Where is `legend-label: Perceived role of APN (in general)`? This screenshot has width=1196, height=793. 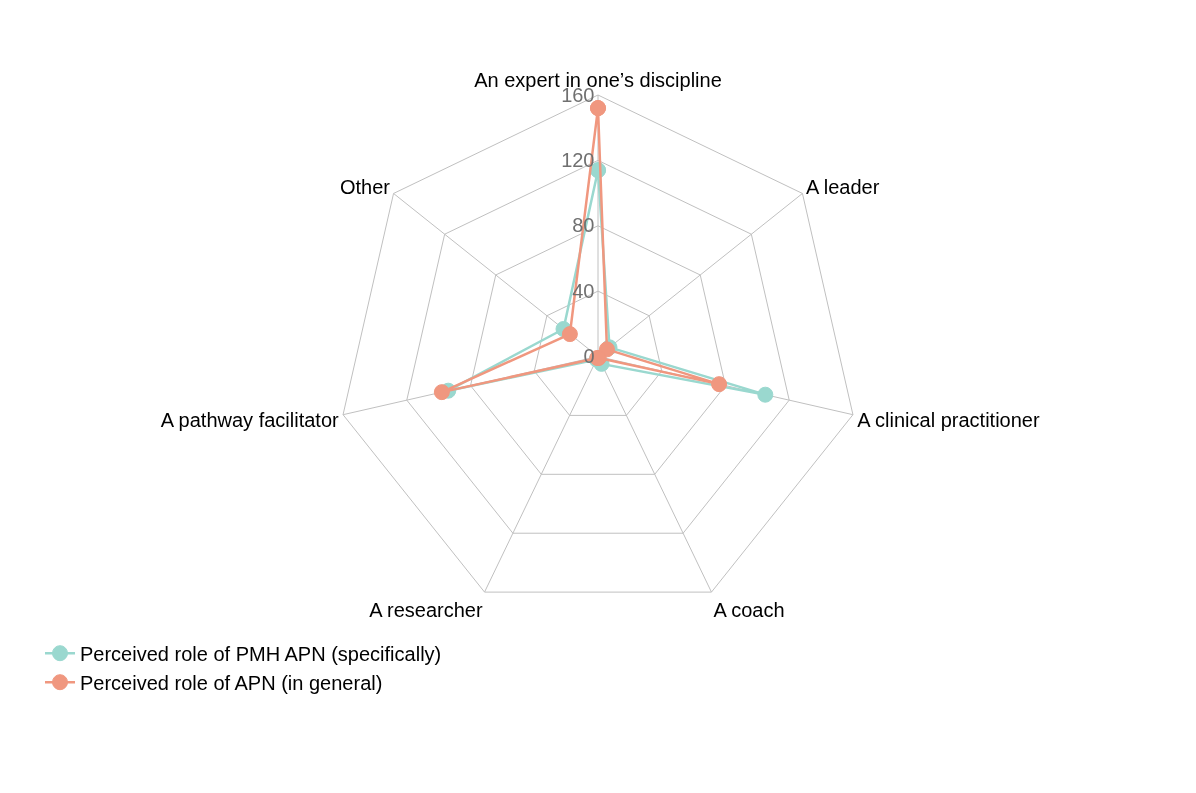
legend-label: Perceived role of APN (in general) is located at coordinates (231, 682).